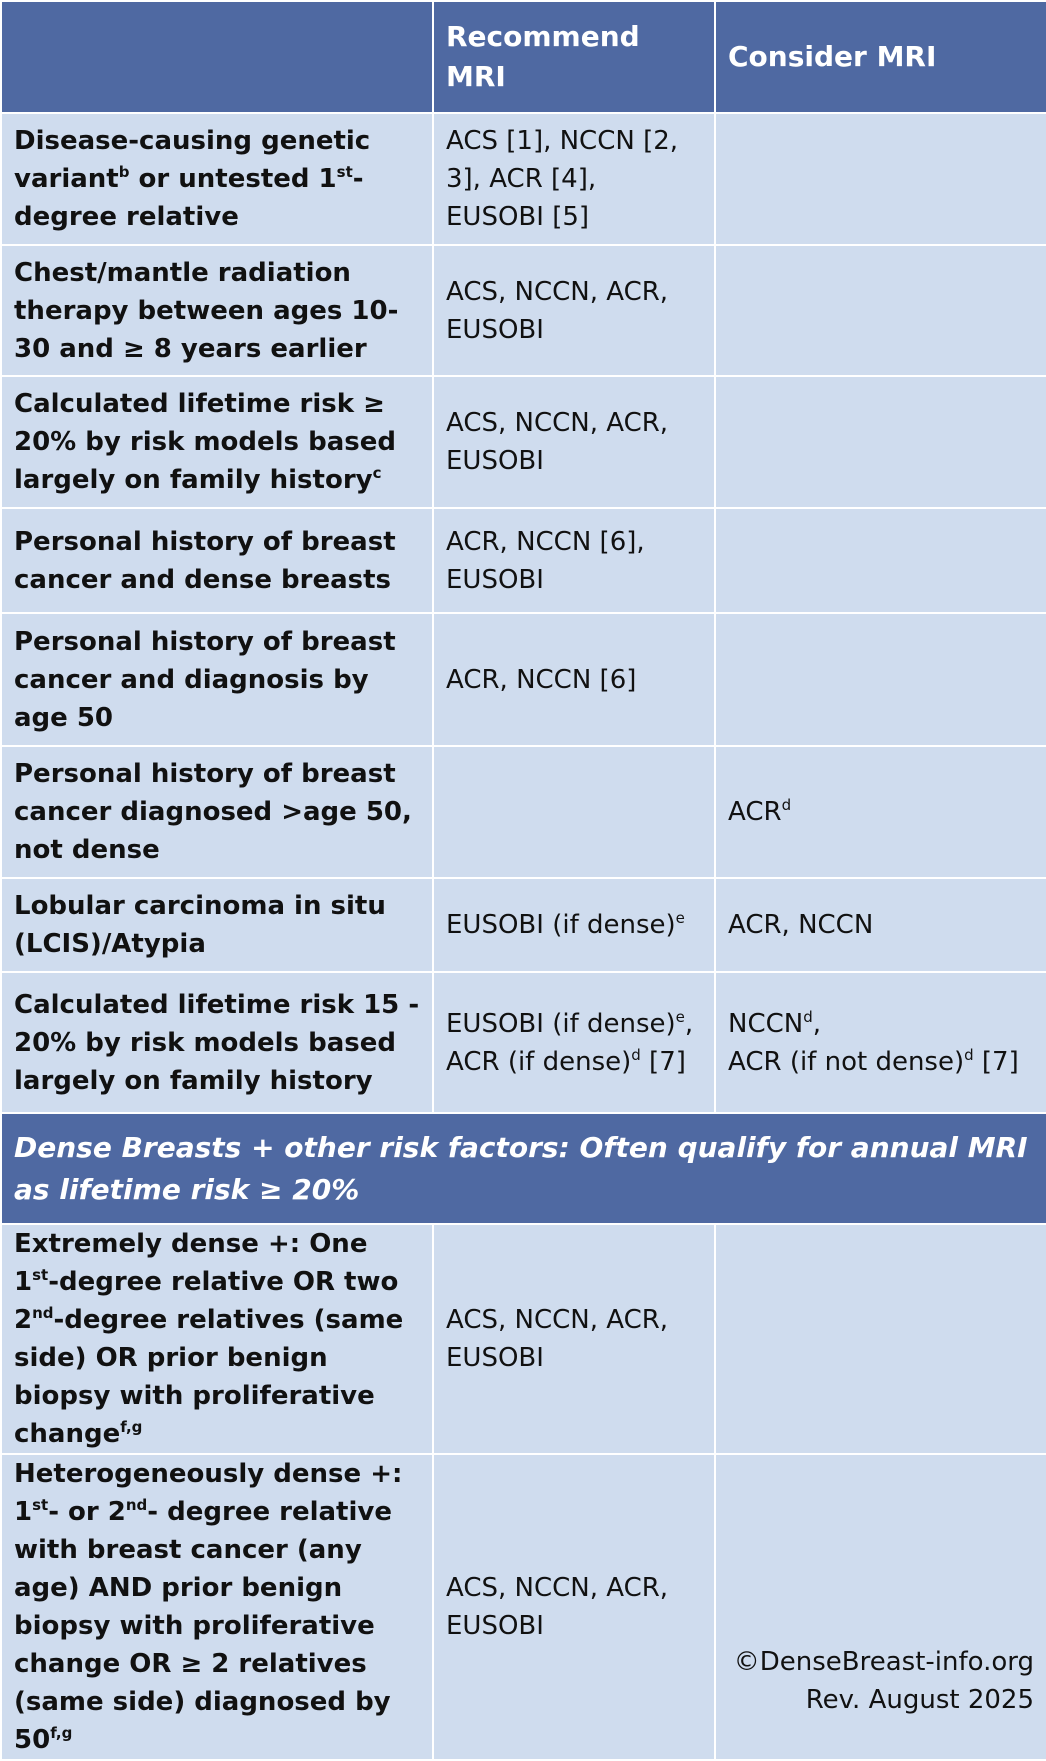 This screenshot has width=1046, height=1761. What do you see at coordinates (541, 679) in the screenshot?
I see `text-run: ACR, NCCN [6]` at bounding box center [541, 679].